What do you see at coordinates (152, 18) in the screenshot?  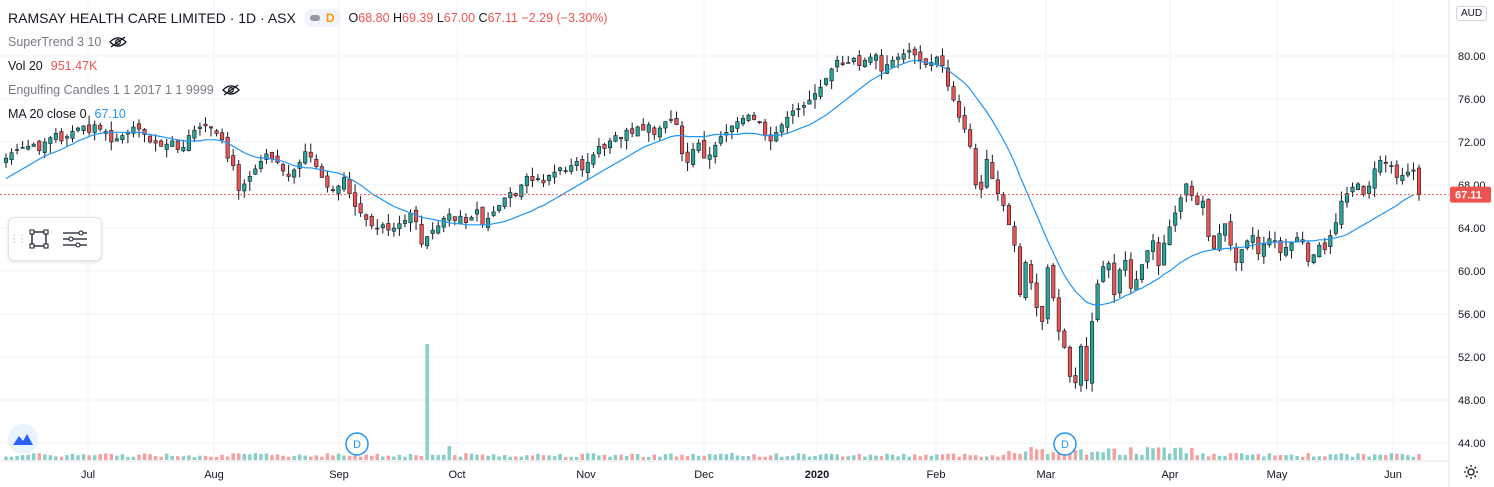 I see `symbol-title: RAMSAY HEALTH CARE LIMITED · 1D · ASX` at bounding box center [152, 18].